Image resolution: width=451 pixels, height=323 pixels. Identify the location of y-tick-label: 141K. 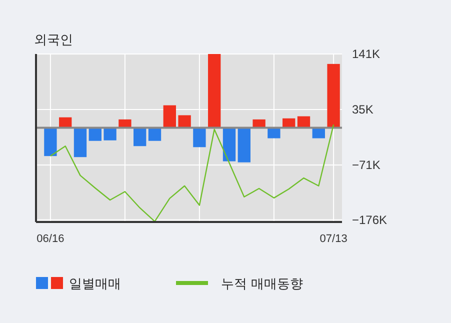
(366, 53).